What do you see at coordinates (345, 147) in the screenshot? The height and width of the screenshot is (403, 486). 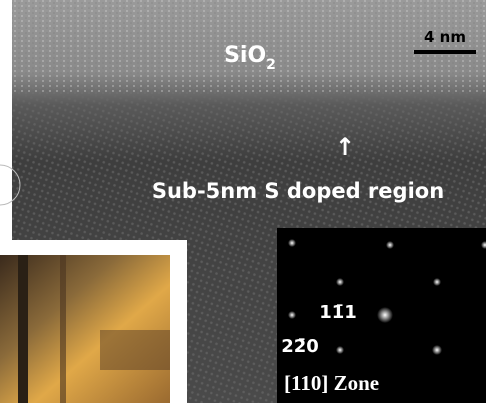 I see `arrow: ↑` at bounding box center [345, 147].